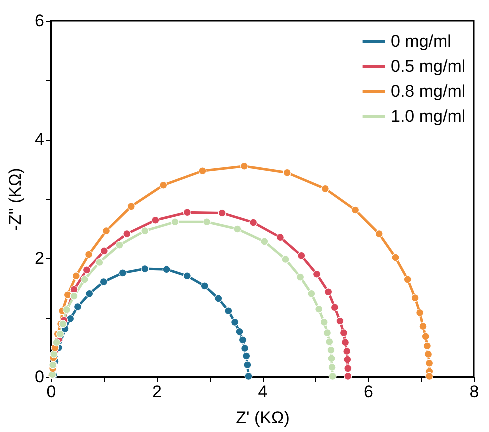 The image size is (489, 432). What do you see at coordinates (39, 258) in the screenshot?
I see `y-tick-label: 2` at bounding box center [39, 258].